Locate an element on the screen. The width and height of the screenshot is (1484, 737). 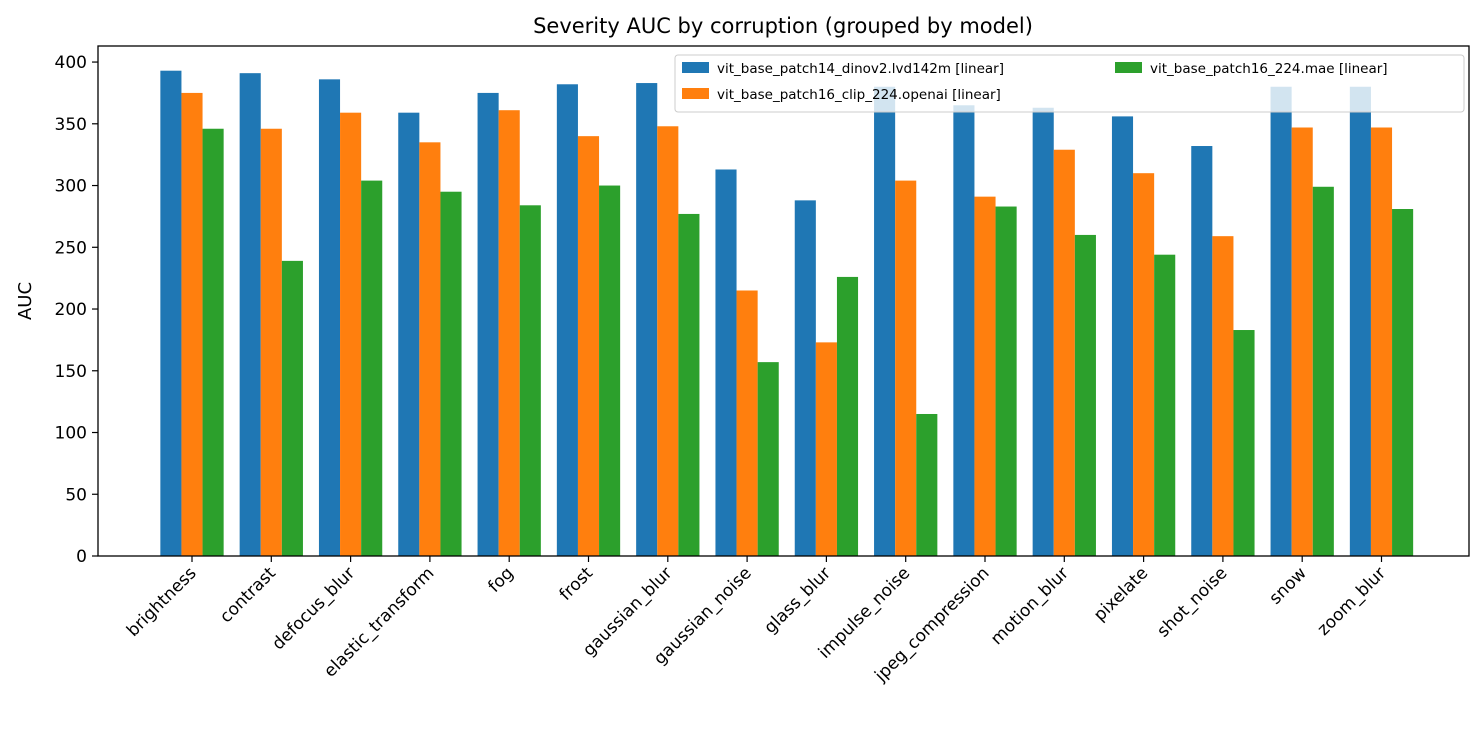
x-tick-label: defocus_blur is located at coordinates (313, 608).